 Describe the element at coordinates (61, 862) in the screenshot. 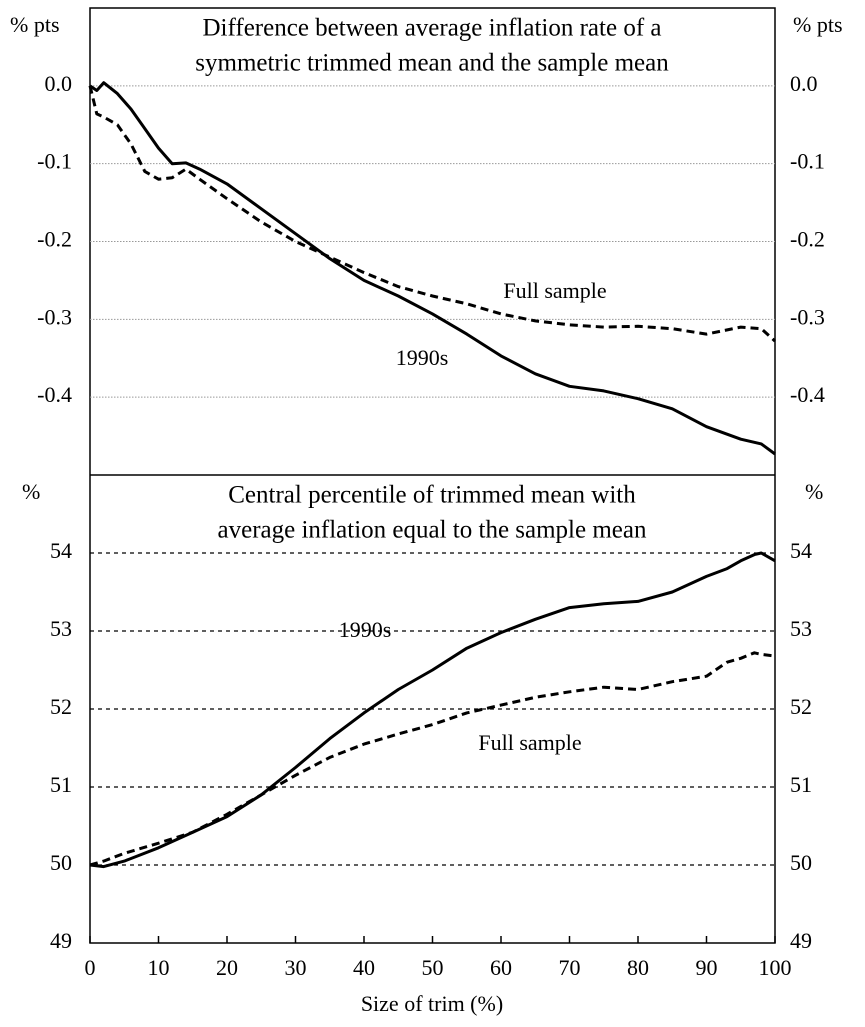

I see `y-tick-label: 50` at that location.